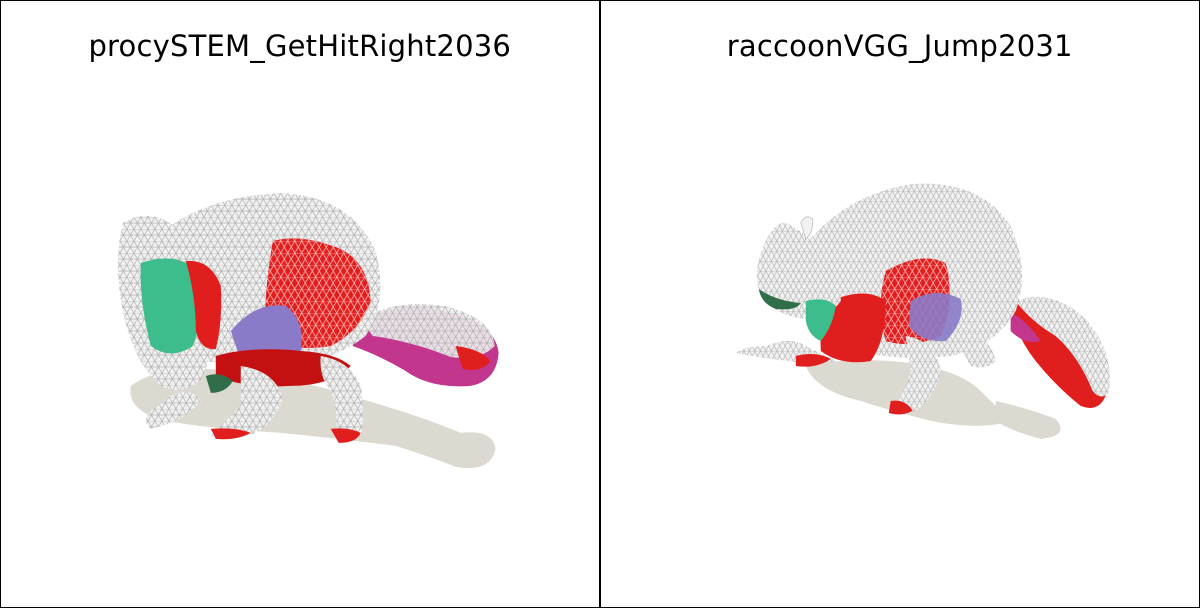 This screenshot has width=1200, height=608. I want to click on body-right, so click(911, 273).